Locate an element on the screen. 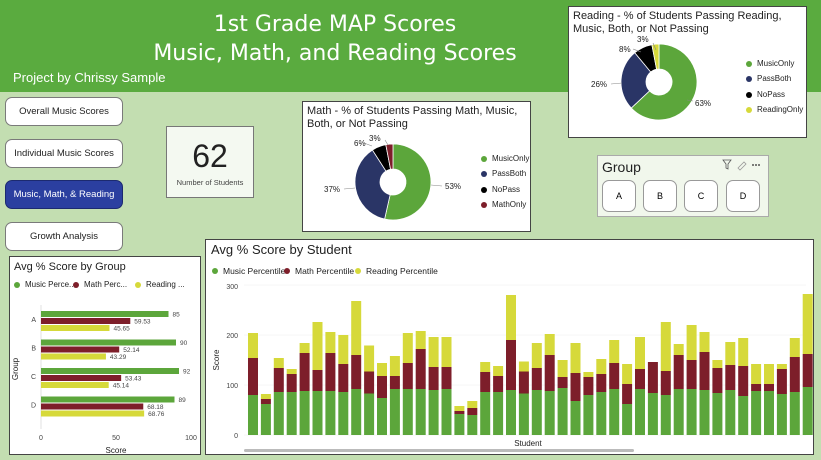  filter-icon is located at coordinates (727, 164).